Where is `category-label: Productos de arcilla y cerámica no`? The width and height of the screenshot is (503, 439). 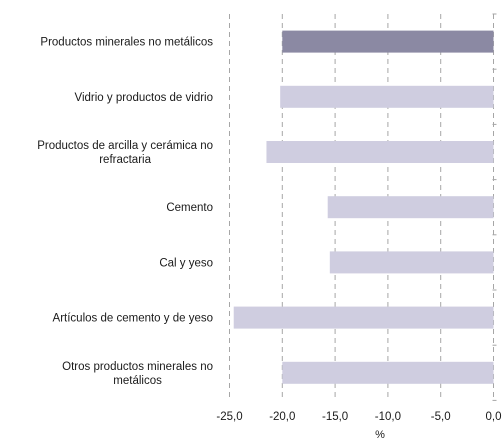
category-label: Productos de arcilla y cerámica no is located at coordinates (125, 146).